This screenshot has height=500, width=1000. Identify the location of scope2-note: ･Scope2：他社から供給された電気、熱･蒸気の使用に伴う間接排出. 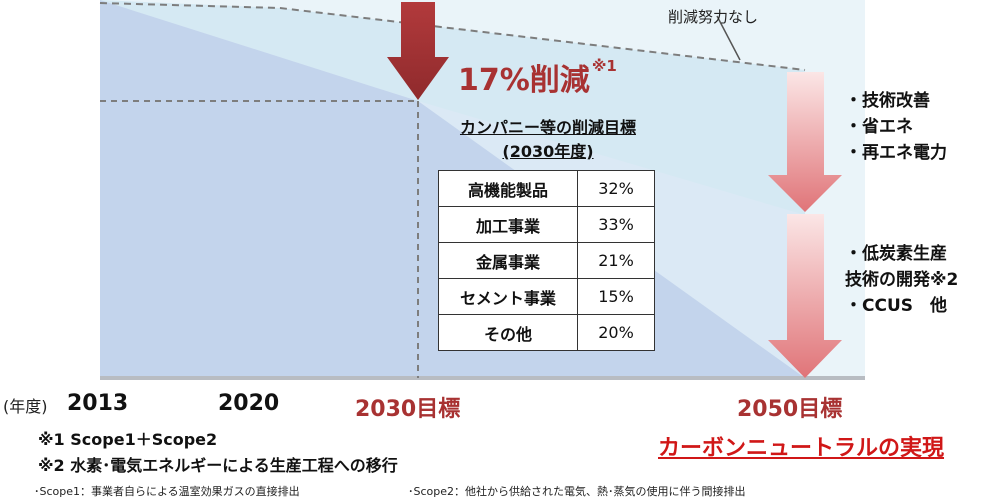
(577, 491).